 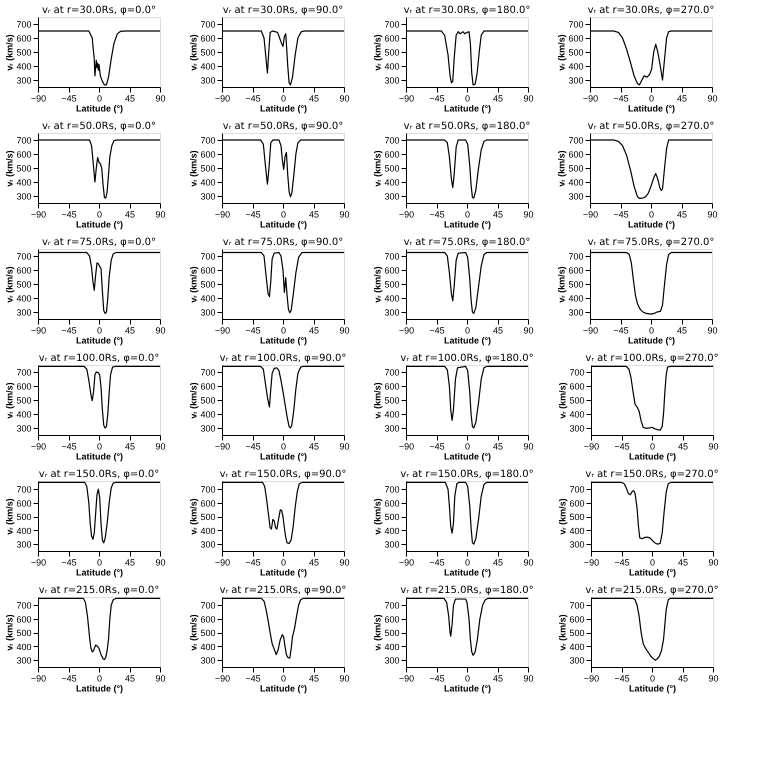 What do you see at coordinates (652, 474) in the screenshot?
I see `chart-title: vᵣ at r=150.0Rs, φ=270.0°` at bounding box center [652, 474].